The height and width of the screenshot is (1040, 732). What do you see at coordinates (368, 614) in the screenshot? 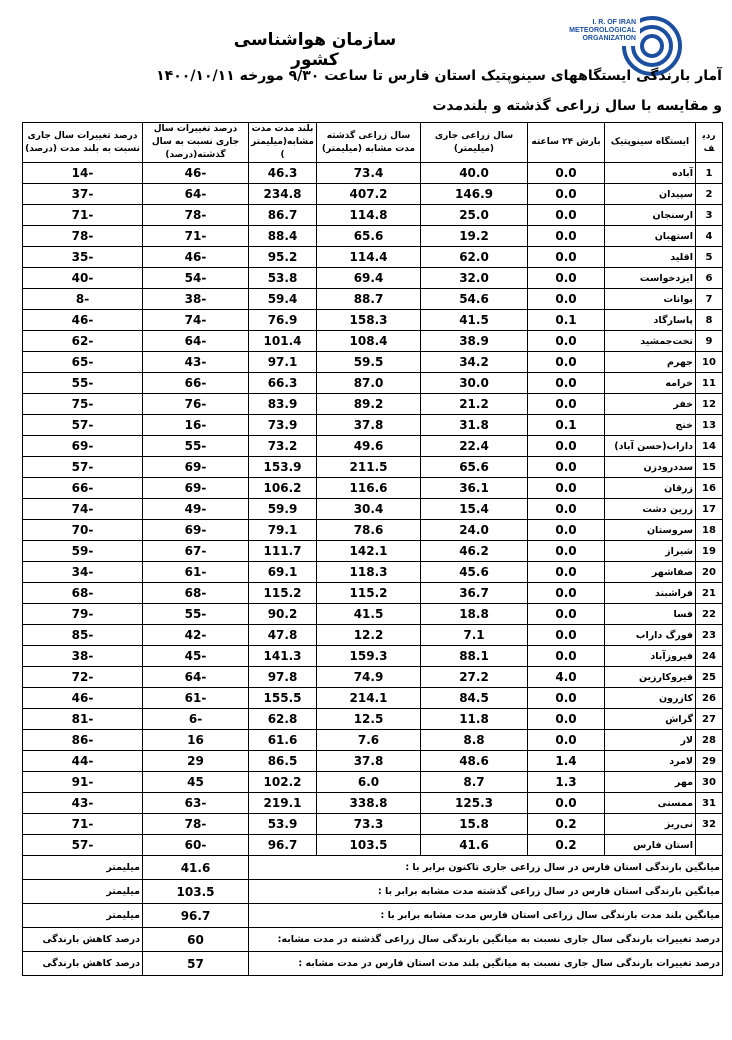
I see `last-year: 41.5` at bounding box center [368, 614].